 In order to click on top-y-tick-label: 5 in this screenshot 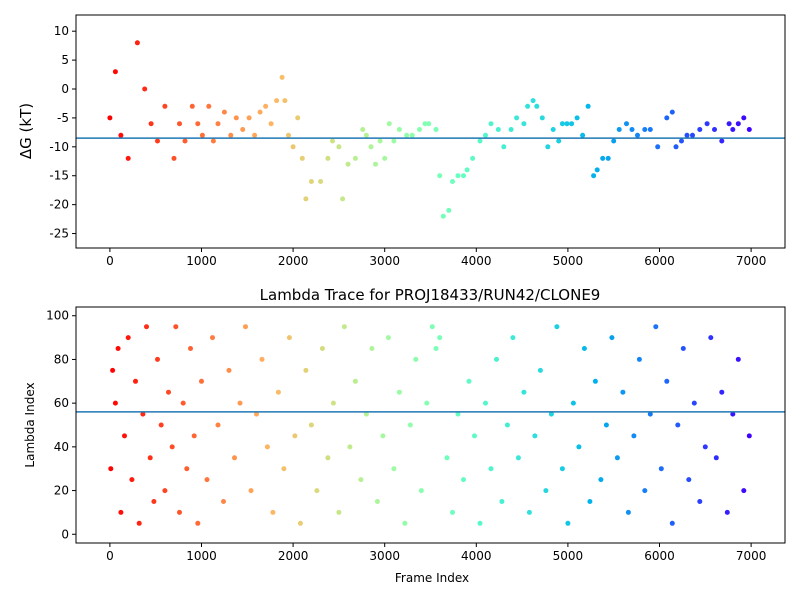, I will do `click(65, 60)`.